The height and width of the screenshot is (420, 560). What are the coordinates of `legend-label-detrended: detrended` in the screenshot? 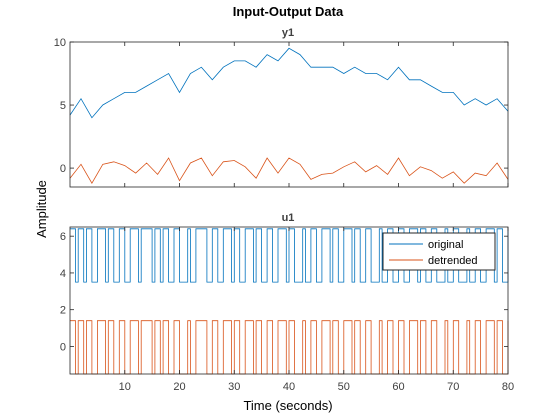 It's located at (453, 261).